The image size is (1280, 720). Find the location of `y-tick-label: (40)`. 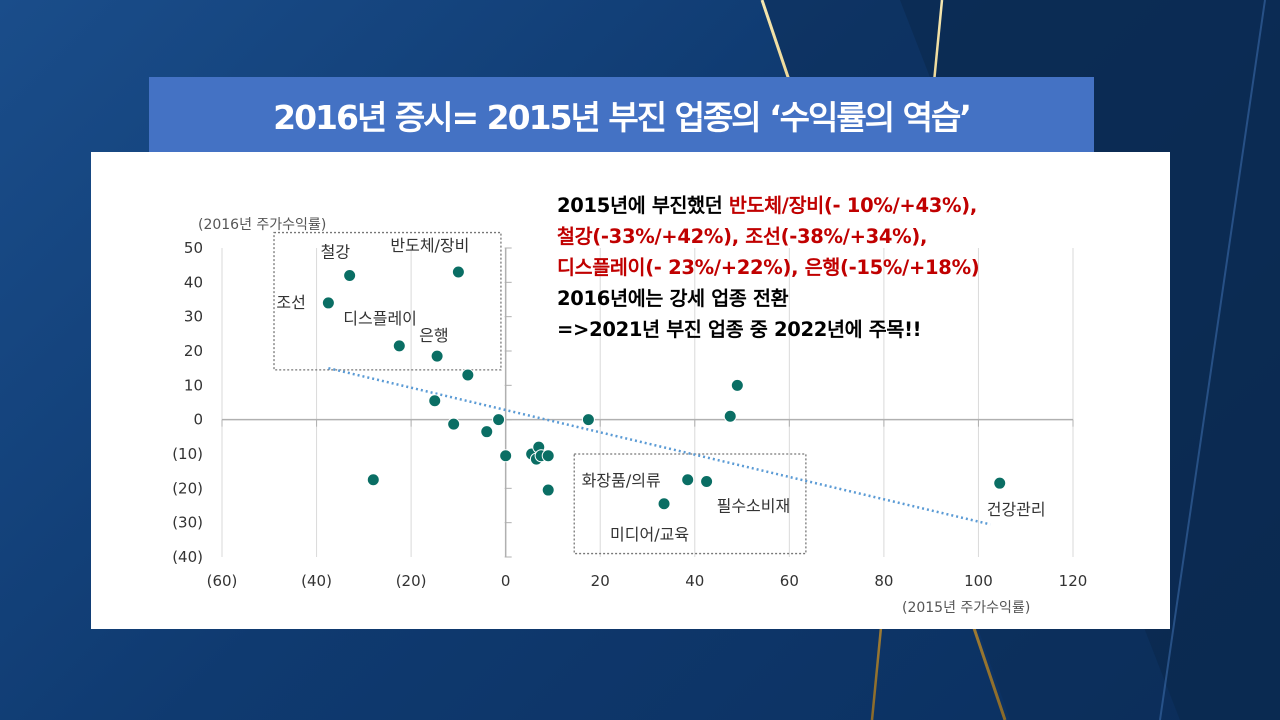

y-tick-label: (40) is located at coordinates (187, 557).